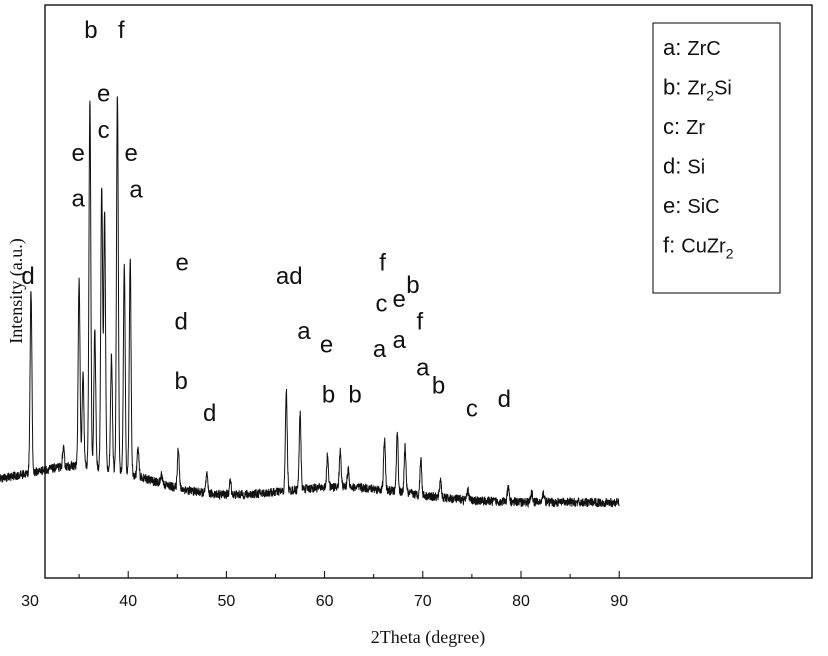 The height and width of the screenshot is (656, 828). Describe the element at coordinates (619, 601) in the screenshot. I see `x-tick-label: 90` at that location.